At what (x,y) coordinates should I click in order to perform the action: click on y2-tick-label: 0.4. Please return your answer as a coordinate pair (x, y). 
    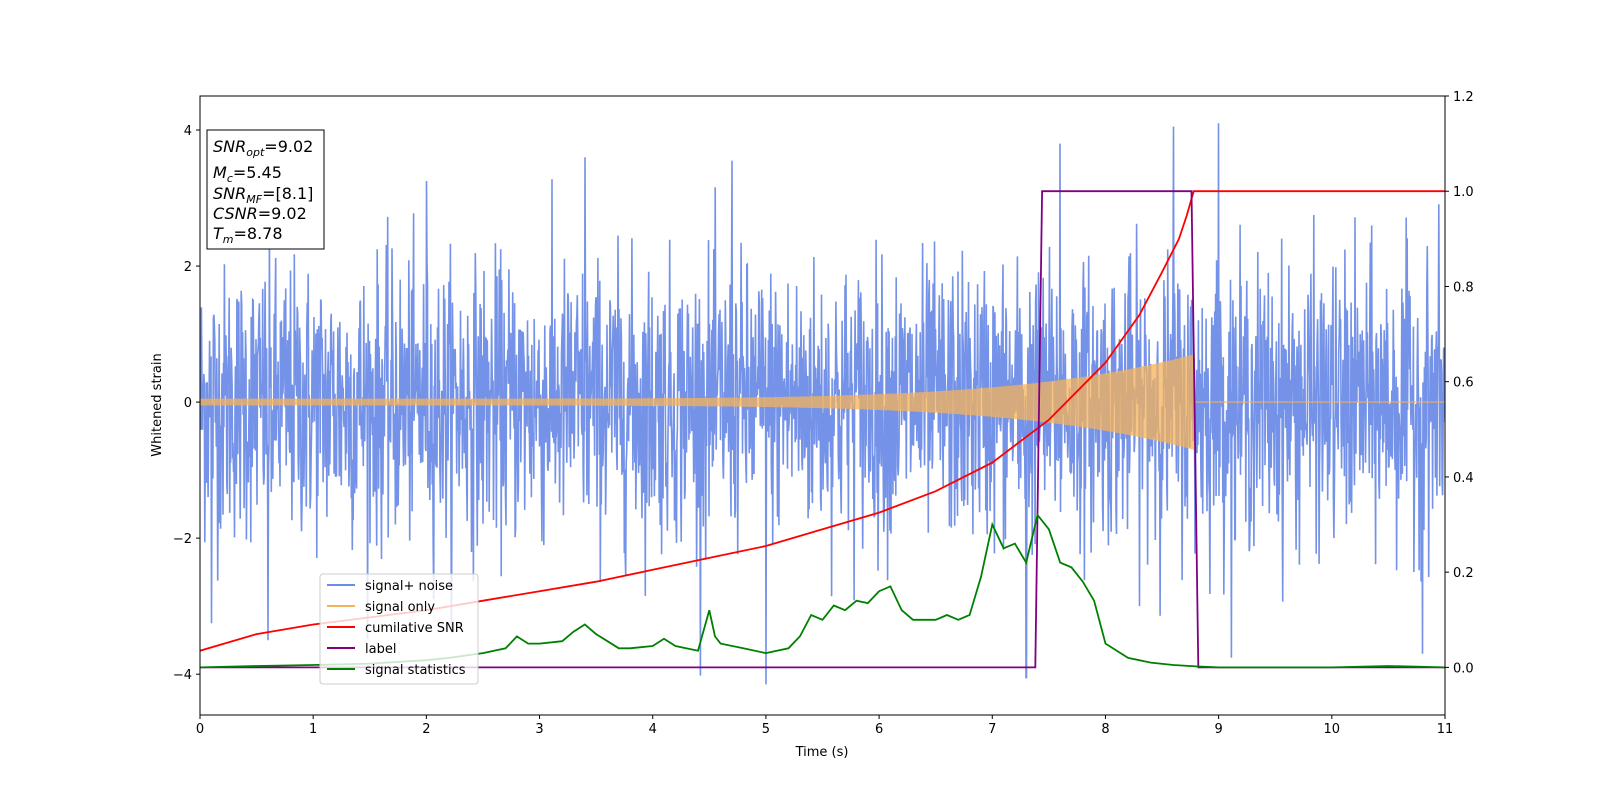
    Looking at the image, I should click on (1463, 478).